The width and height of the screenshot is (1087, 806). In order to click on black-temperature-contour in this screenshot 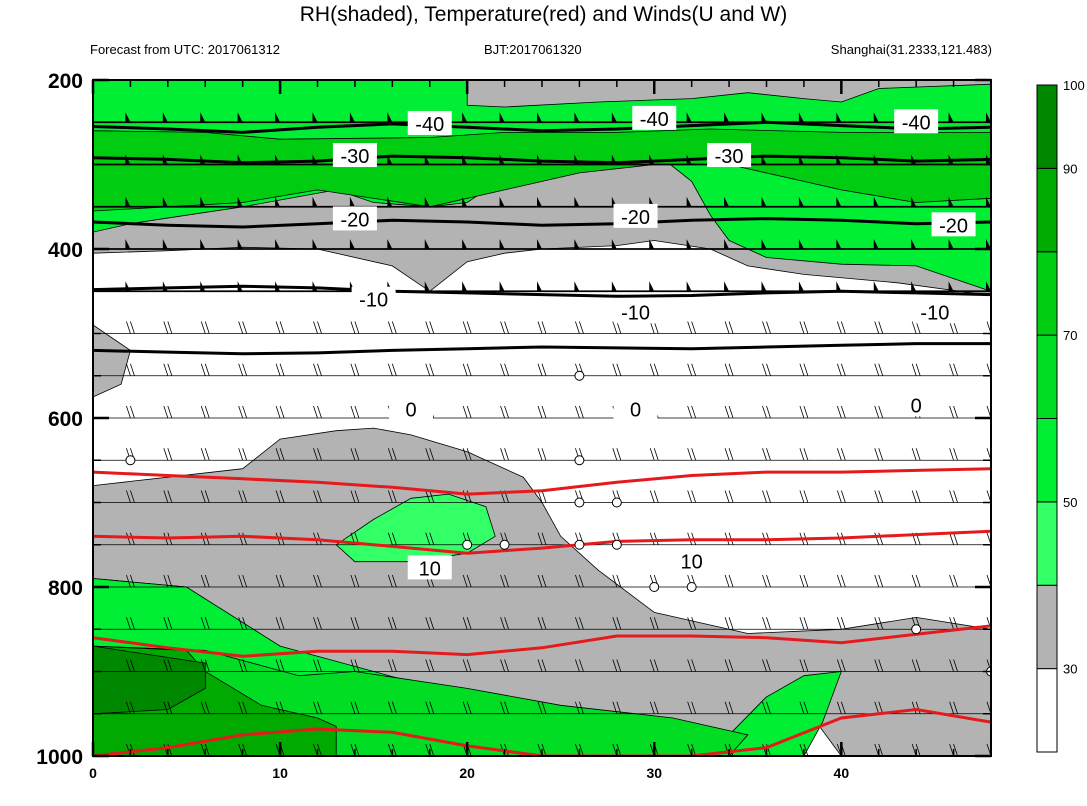, I will do `click(542, 291)`.